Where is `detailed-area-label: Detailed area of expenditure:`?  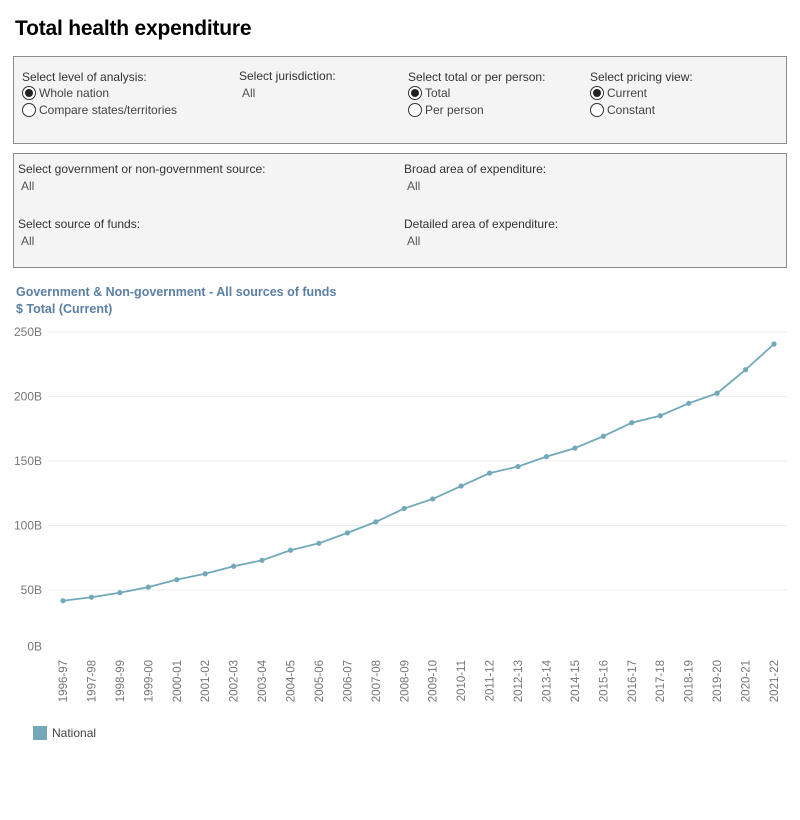
detailed-area-label: Detailed area of expenditure: is located at coordinates (481, 224).